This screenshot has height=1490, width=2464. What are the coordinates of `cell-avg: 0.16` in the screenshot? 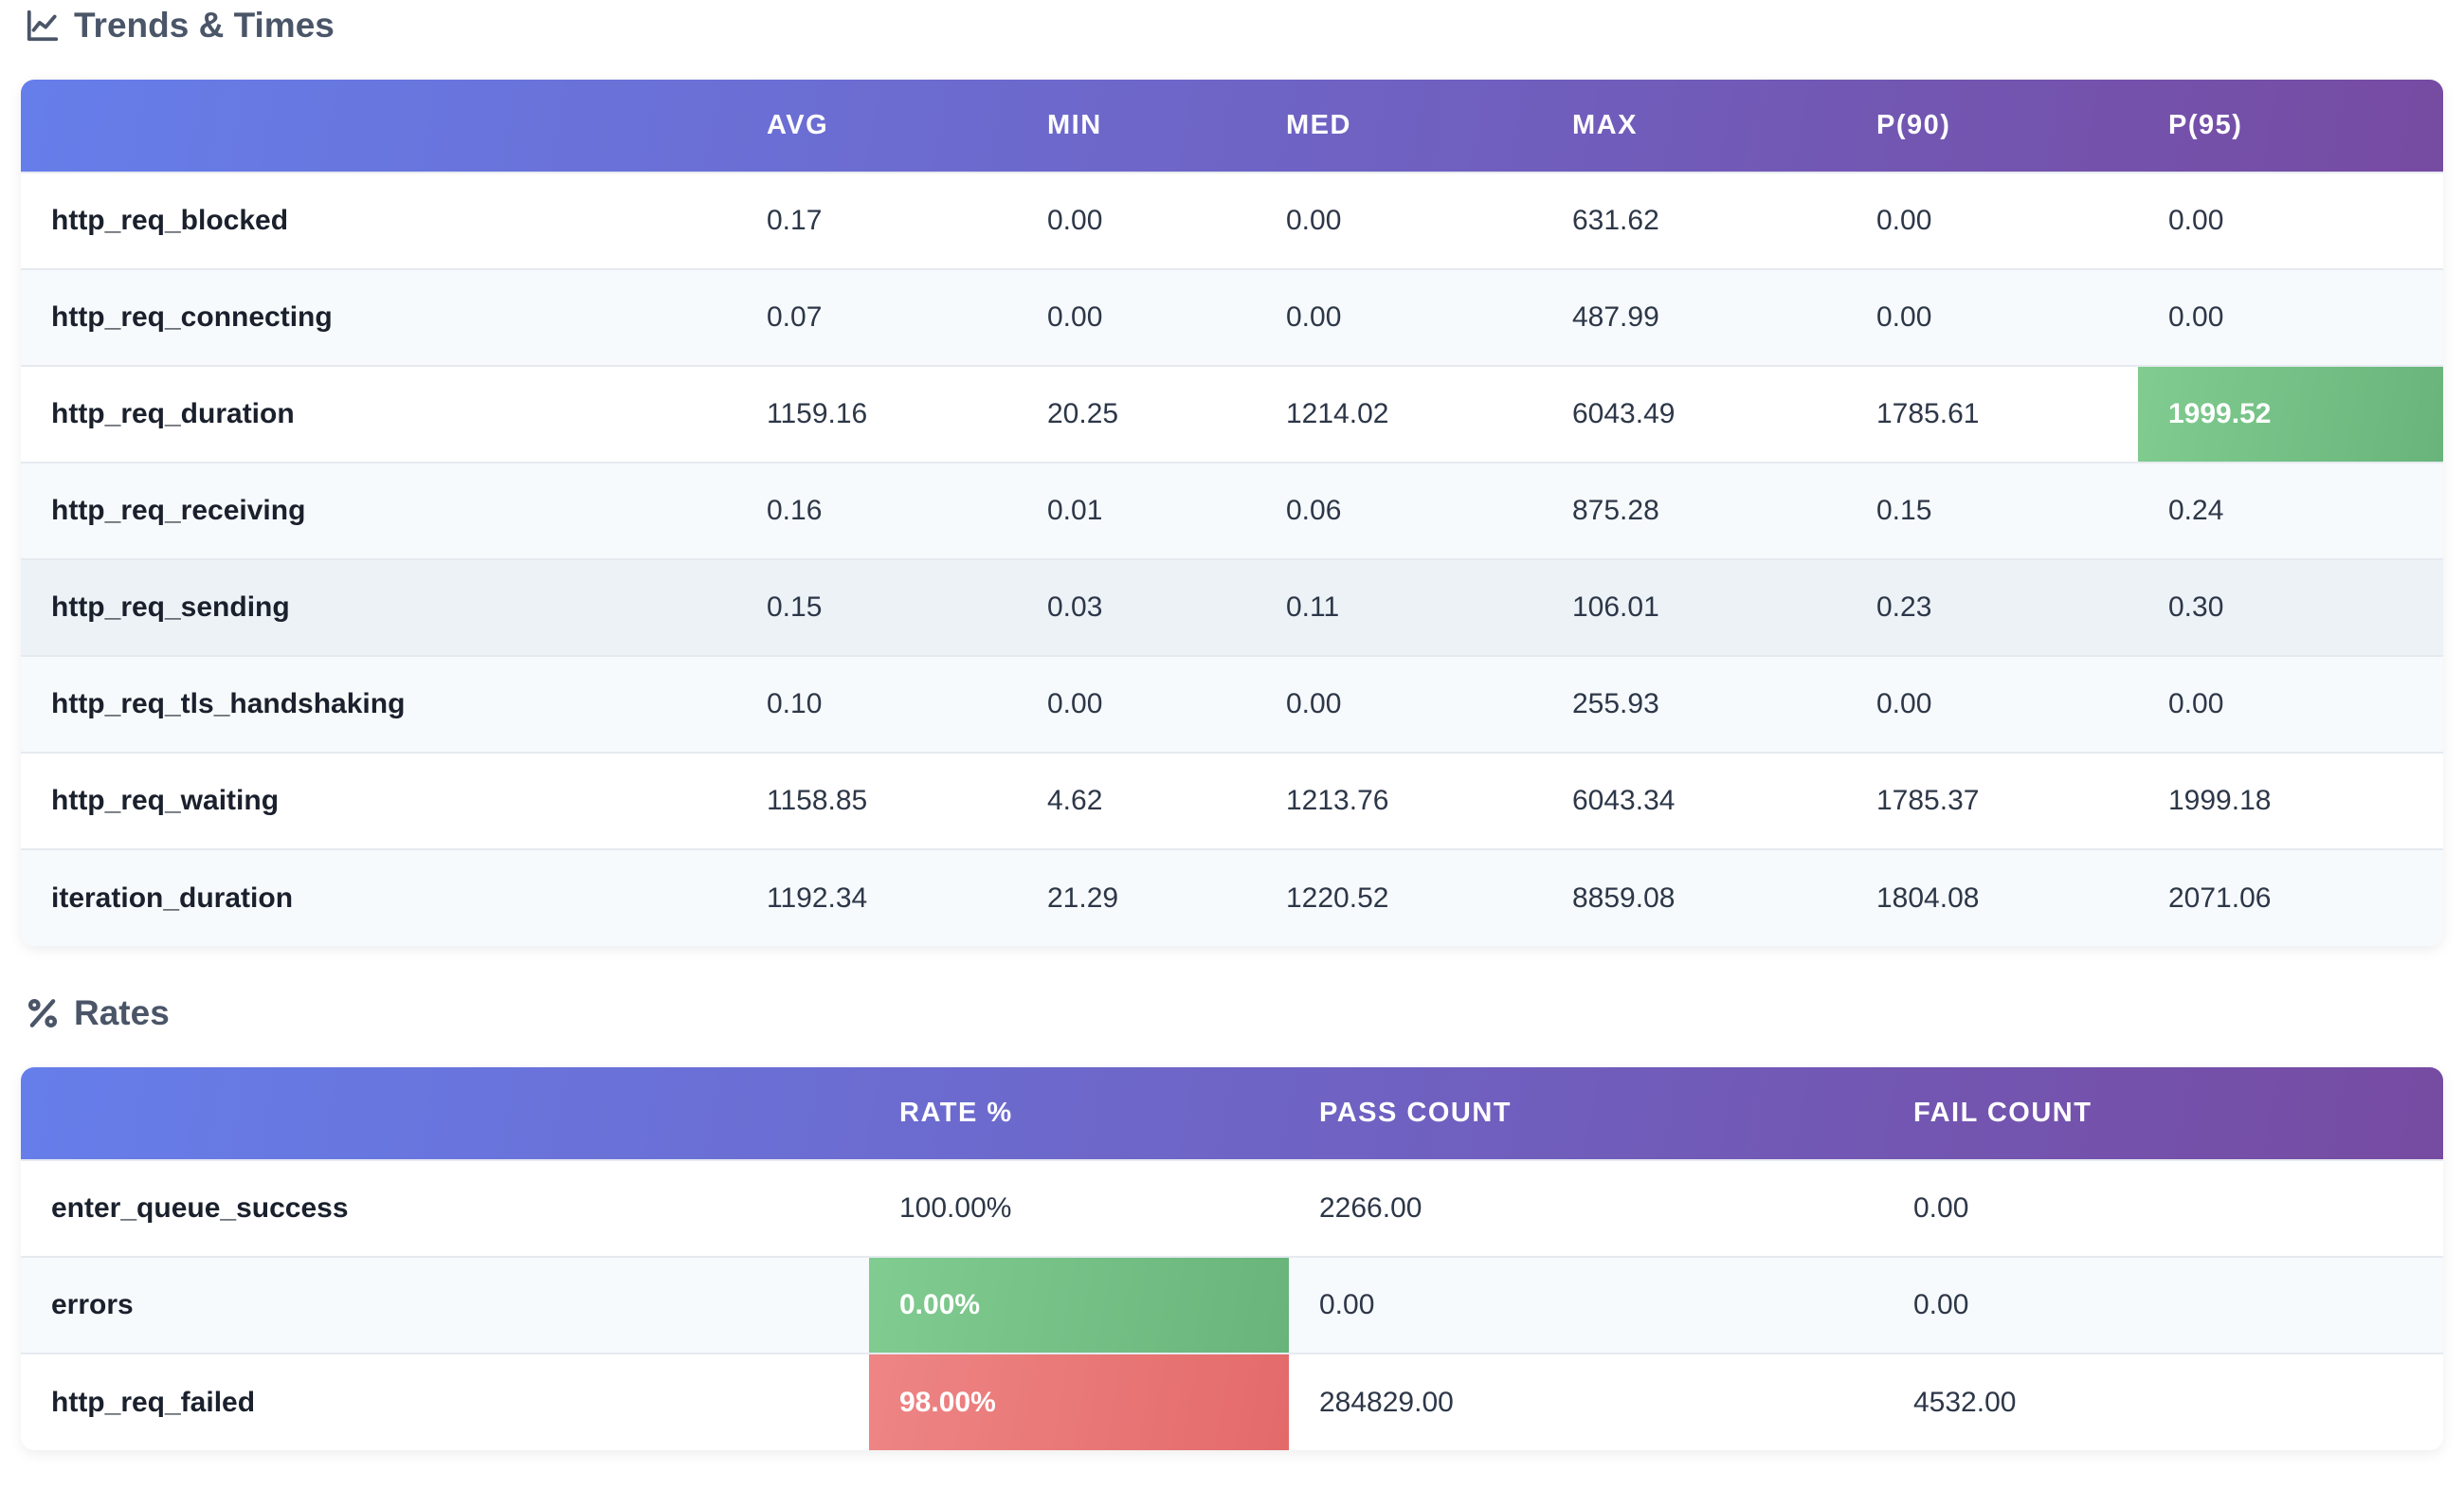 It's located at (877, 510).